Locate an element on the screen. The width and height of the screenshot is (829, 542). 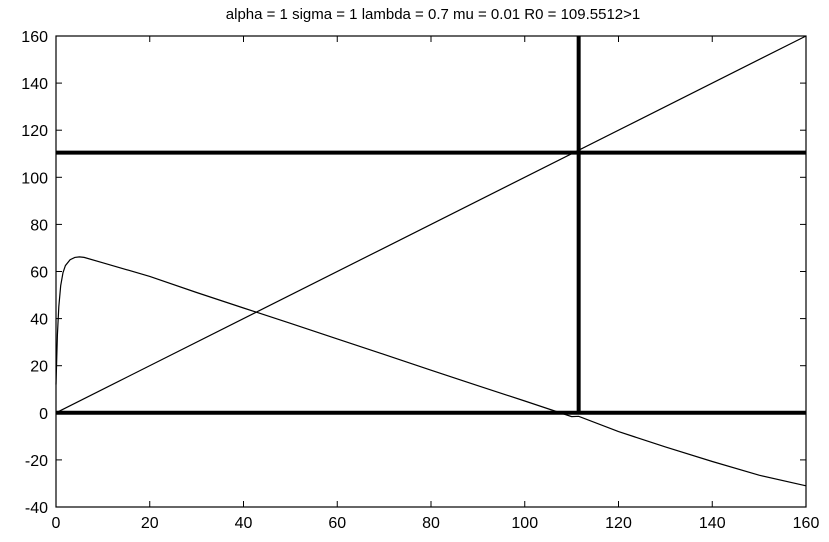
x-tick-label: 40 is located at coordinates (244, 523).